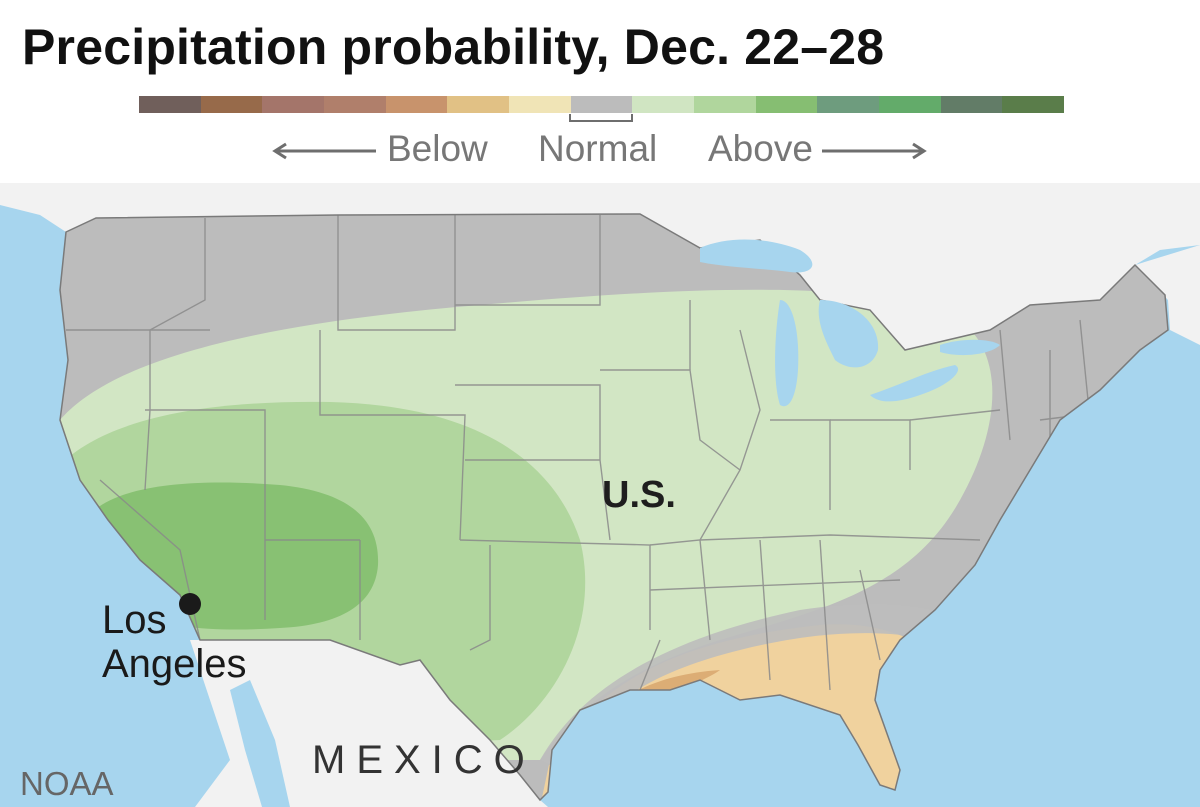 The image size is (1200, 807). I want to click on source-credit: NOAA, so click(67, 783).